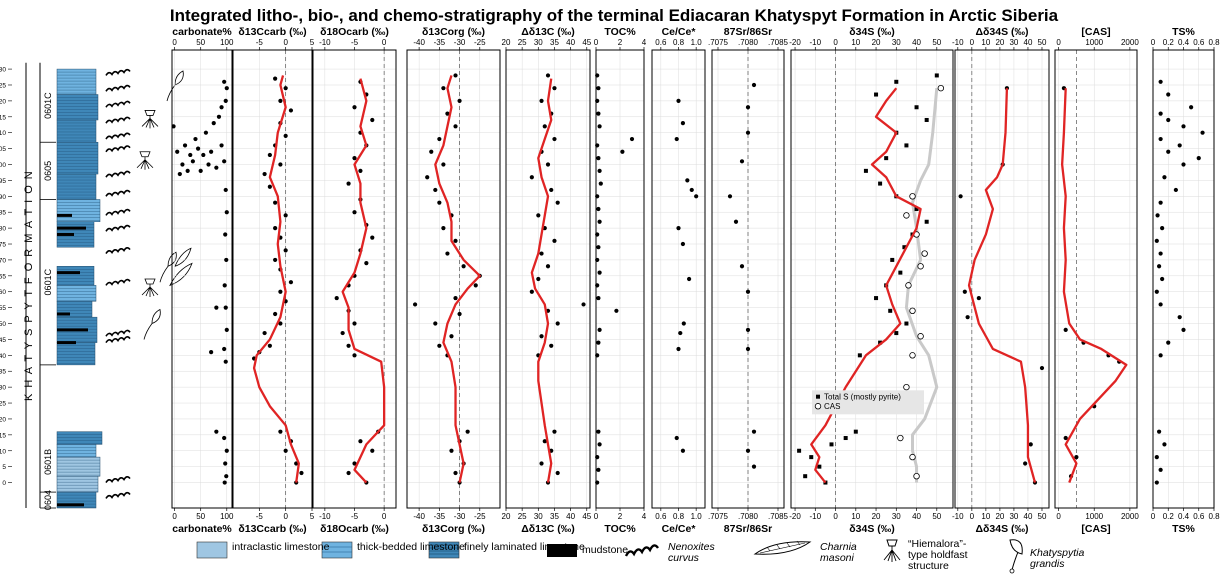  What do you see at coordinates (1214, 42) in the screenshot?
I see `x-tick-label-top: 0.8` at bounding box center [1214, 42].